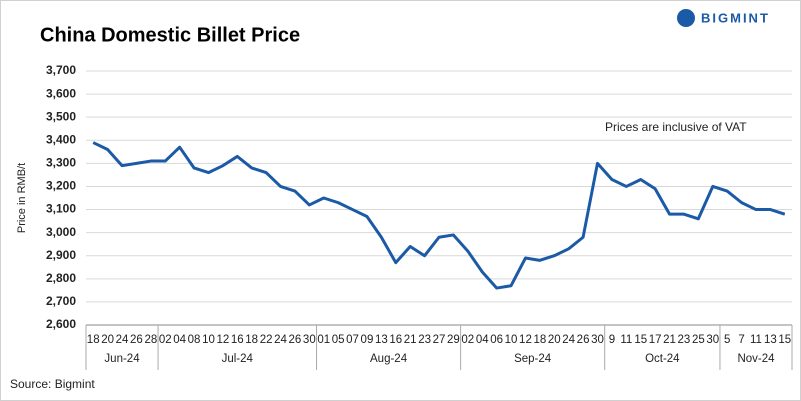 This screenshot has width=801, height=401. What do you see at coordinates (150, 340) in the screenshot?
I see `x-tick-label: 28` at bounding box center [150, 340].